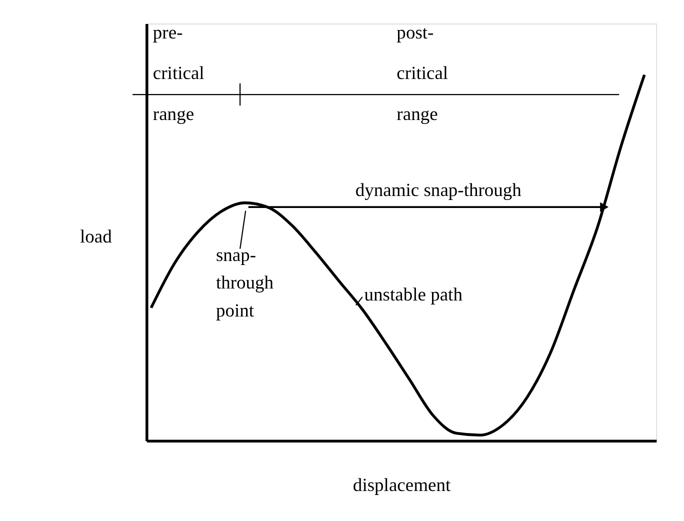 This screenshot has height=521, width=684. What do you see at coordinates (414, 295) in the screenshot?
I see `annotation: unstable path` at bounding box center [414, 295].